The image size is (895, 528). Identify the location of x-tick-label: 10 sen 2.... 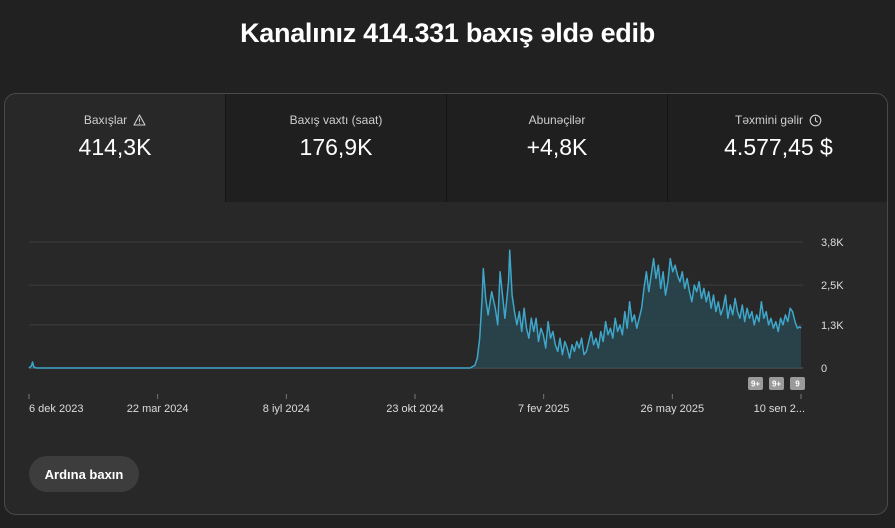
(779, 409).